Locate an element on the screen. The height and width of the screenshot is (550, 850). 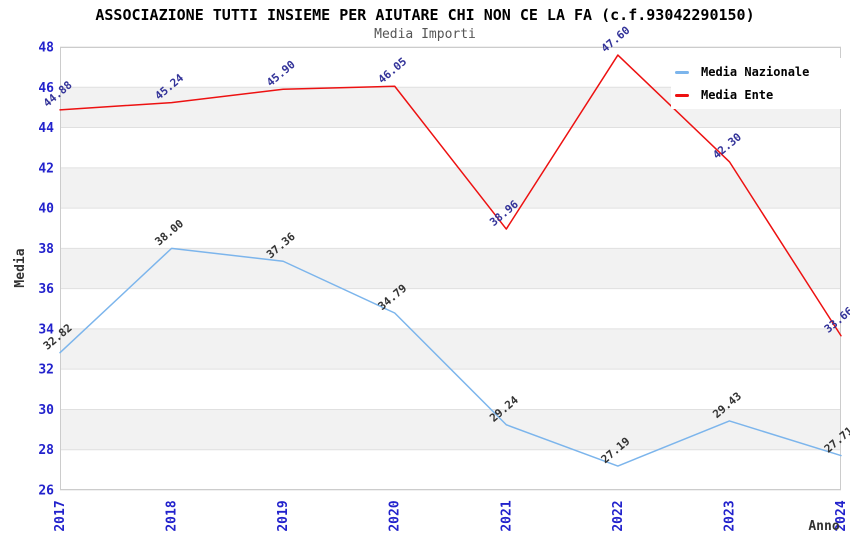
x-tick-label: 2020 is located at coordinates (395, 515).